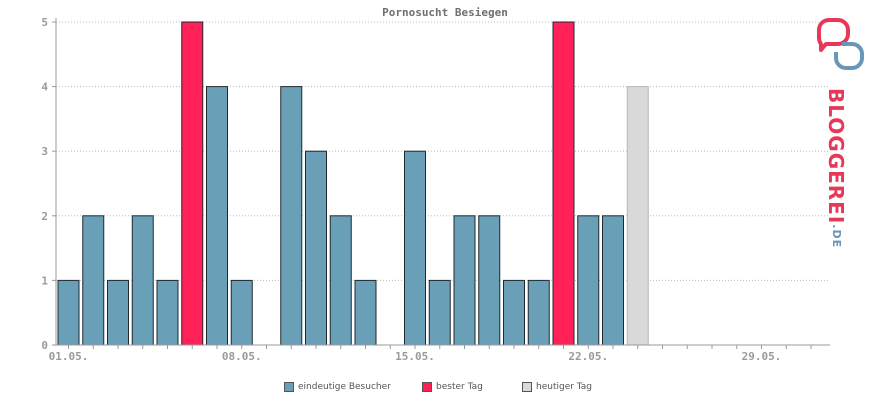  I want to click on chart-title: Pornosucht Besiegen, so click(445, 12).